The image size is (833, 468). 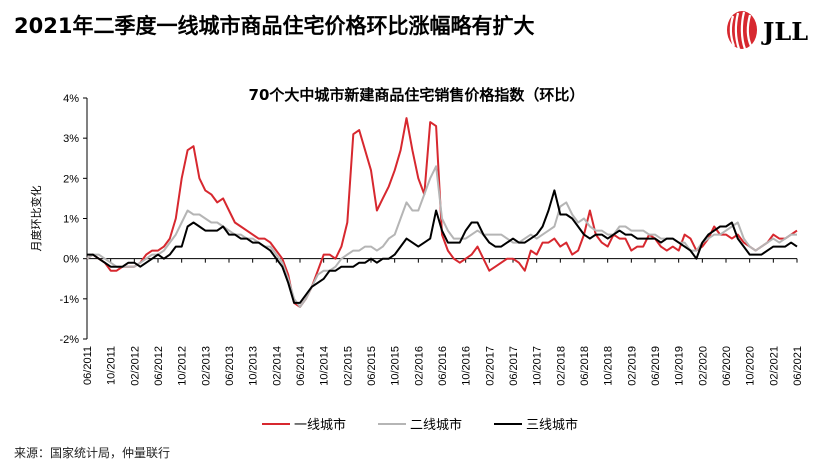 What do you see at coordinates (436, 425) in the screenshot?
I see `legend-label-2: 二线城市` at bounding box center [436, 425].